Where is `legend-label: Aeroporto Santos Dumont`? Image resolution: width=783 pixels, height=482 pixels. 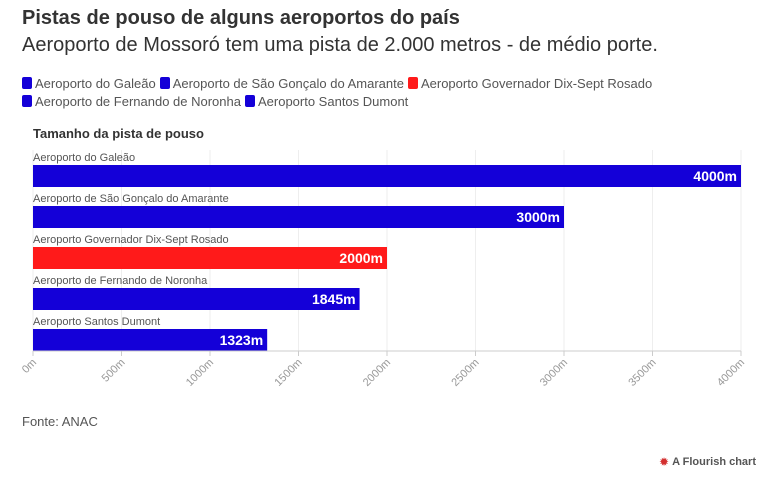
legend-label: Aeroporto Santos Dumont is located at coordinates (333, 101).